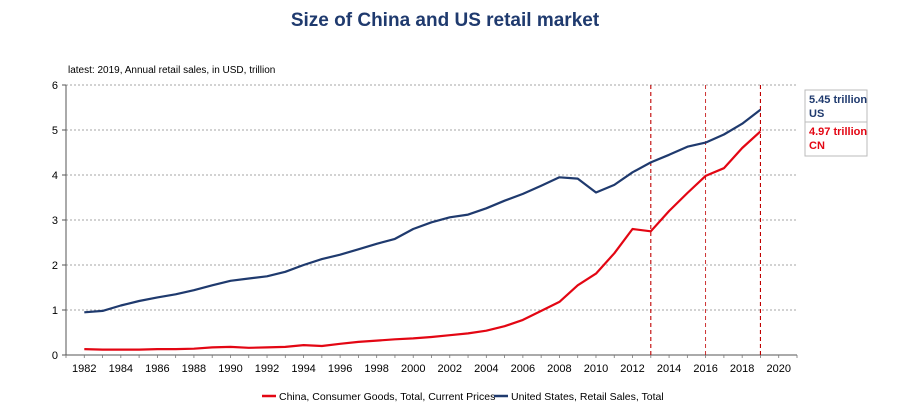 This screenshot has width=907, height=415. What do you see at coordinates (587, 397) in the screenshot?
I see `legend-us-label: United States, Retail Sales, Total` at bounding box center [587, 397].